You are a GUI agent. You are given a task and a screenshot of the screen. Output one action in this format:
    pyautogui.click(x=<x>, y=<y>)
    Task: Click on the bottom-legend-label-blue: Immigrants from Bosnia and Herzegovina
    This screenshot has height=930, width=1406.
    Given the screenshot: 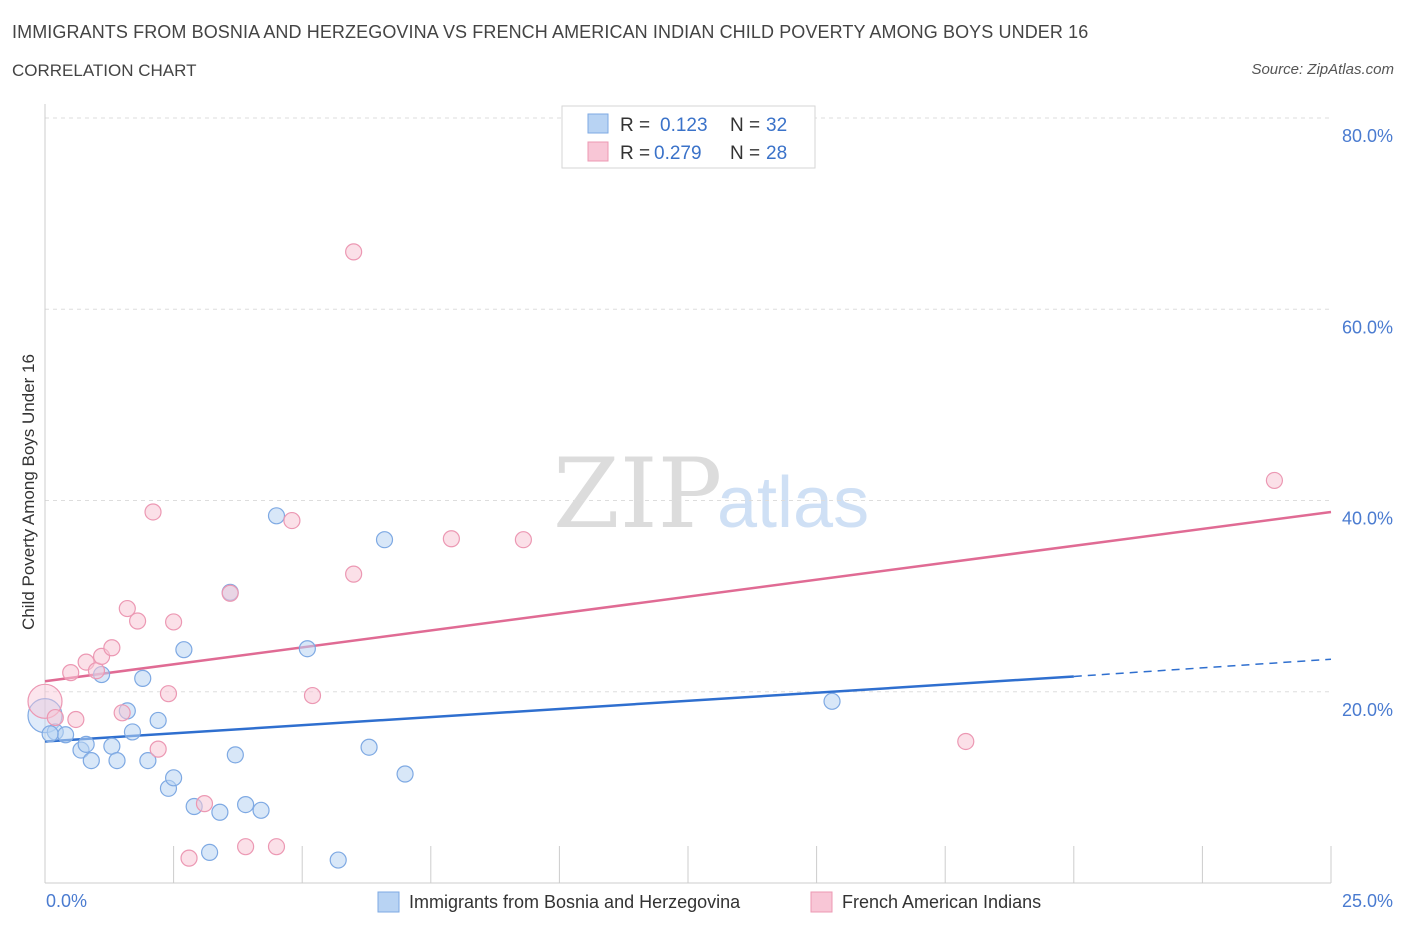 What is the action you would take?
    pyautogui.click(x=575, y=902)
    